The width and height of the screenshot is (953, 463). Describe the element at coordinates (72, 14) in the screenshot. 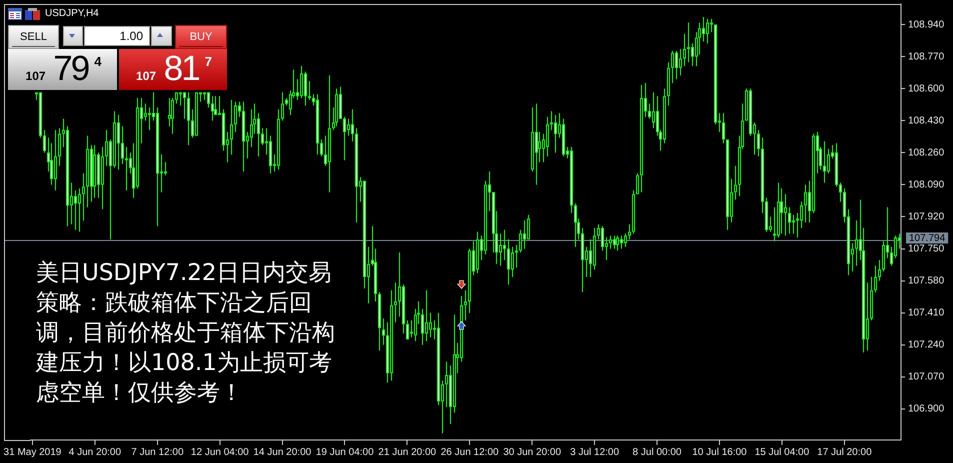

I see `chart-title: USDJPY,H4` at that location.